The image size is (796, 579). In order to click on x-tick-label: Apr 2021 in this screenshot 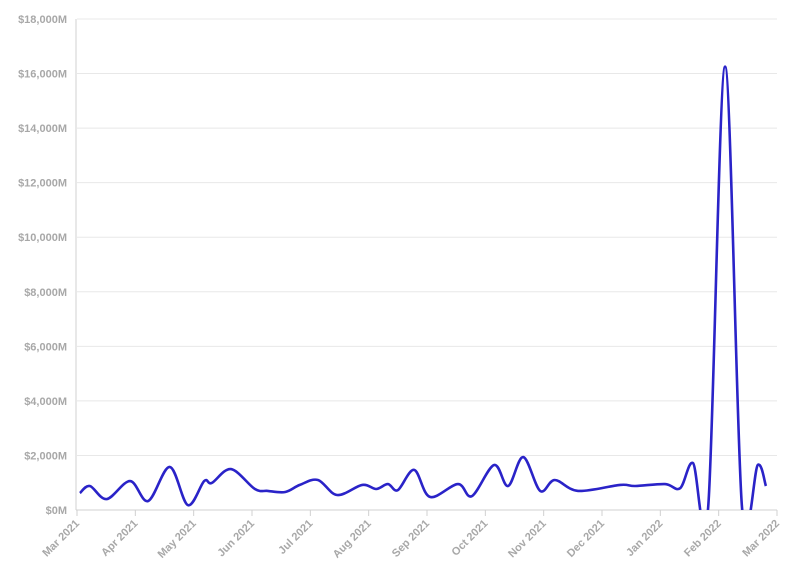, I will do `click(119, 538)`.